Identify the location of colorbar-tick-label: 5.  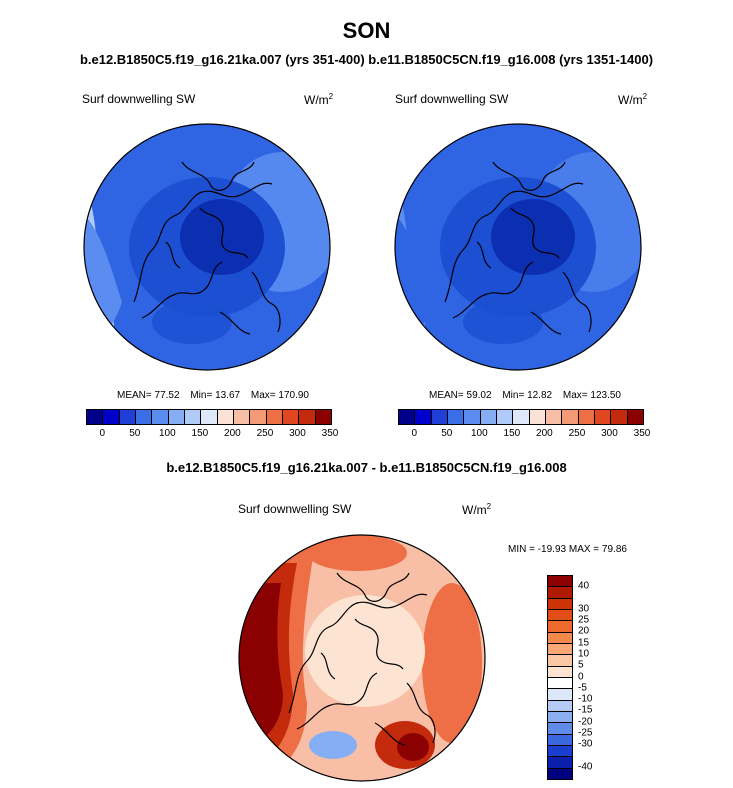
(581, 665).